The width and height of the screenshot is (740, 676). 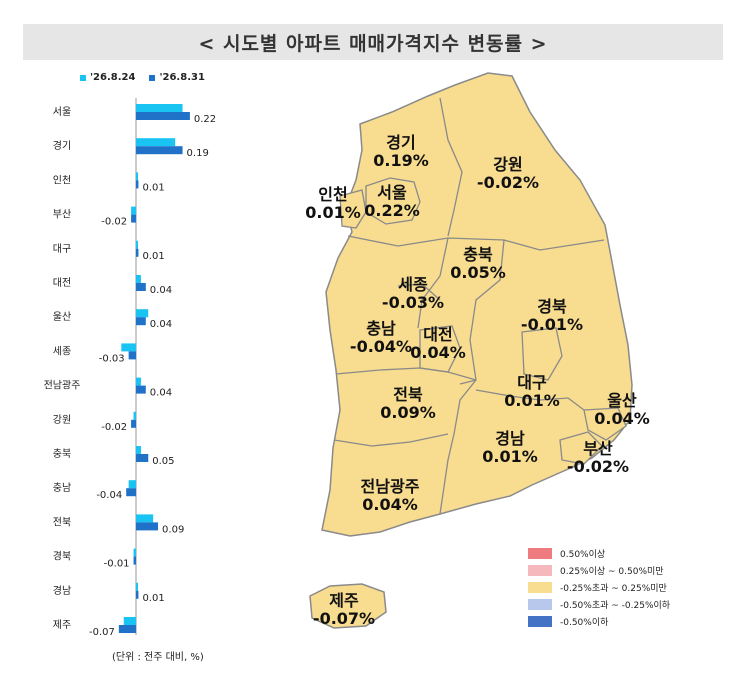 I want to click on map-region-name: 경북, so click(x=552, y=306).